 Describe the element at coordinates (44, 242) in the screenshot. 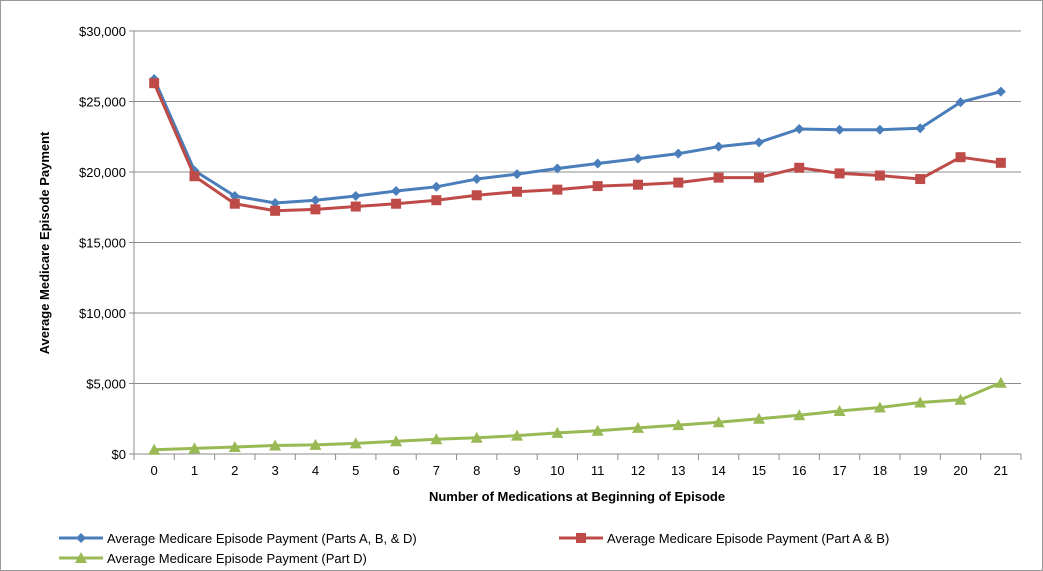

I see `y-axis-title: Average Medicare Episode Payment` at that location.